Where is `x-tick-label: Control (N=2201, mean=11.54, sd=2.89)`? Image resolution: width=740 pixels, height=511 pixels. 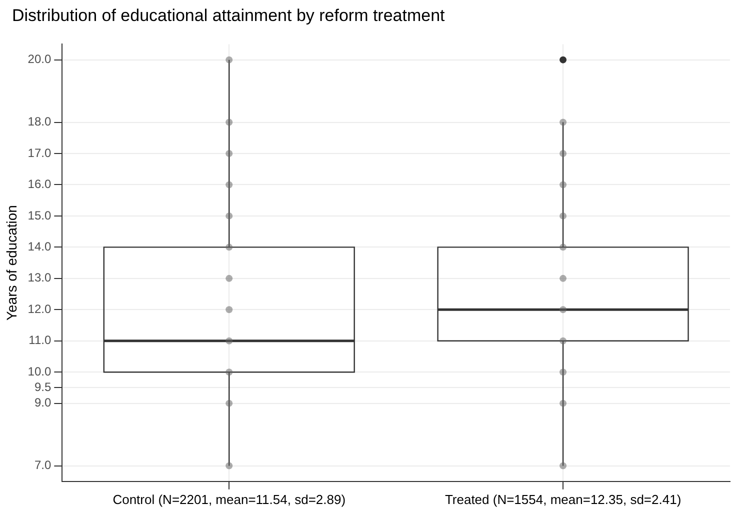 x-tick-label: Control (N=2201, mean=11.54, sd=2.89) is located at coordinates (229, 499).